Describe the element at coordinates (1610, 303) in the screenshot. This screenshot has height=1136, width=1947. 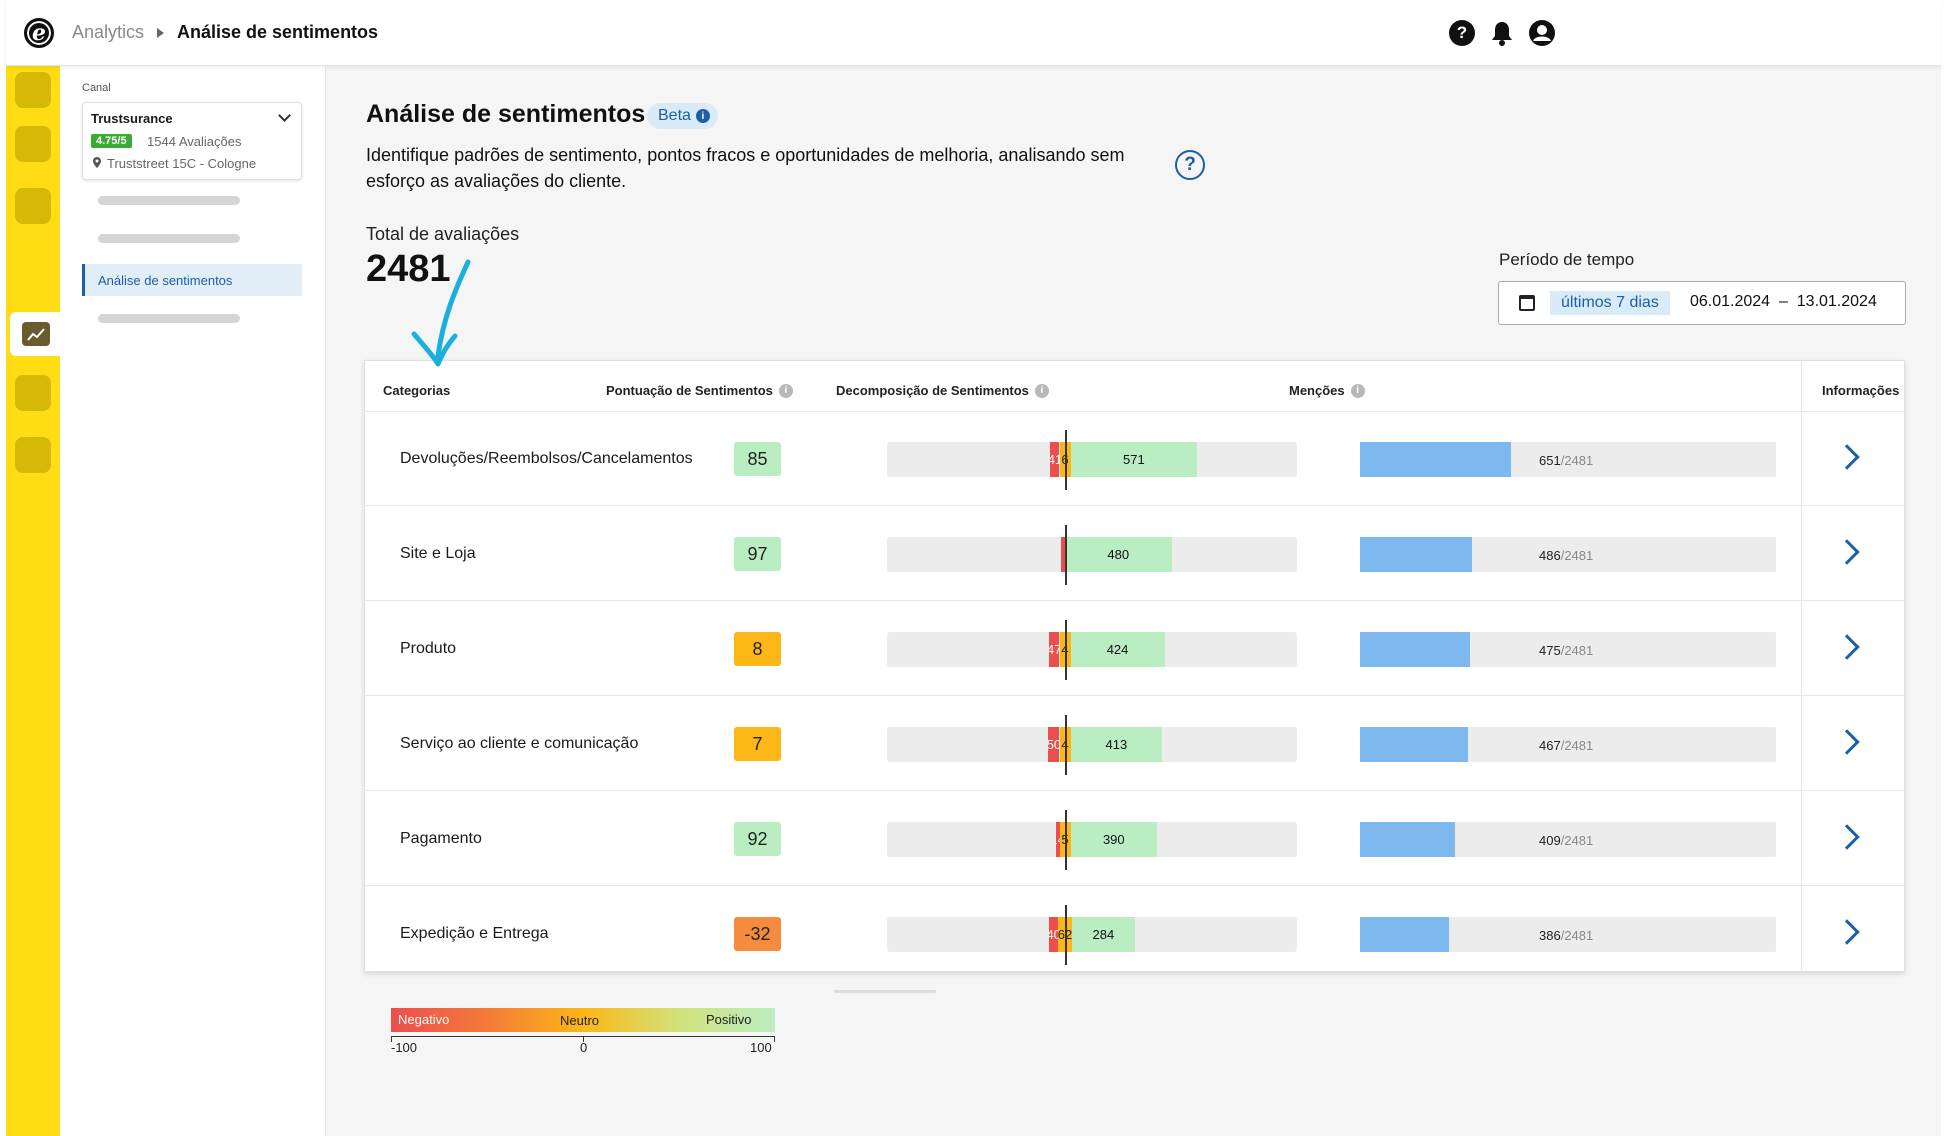
I see `period-chip: últimos 7 dias` at that location.